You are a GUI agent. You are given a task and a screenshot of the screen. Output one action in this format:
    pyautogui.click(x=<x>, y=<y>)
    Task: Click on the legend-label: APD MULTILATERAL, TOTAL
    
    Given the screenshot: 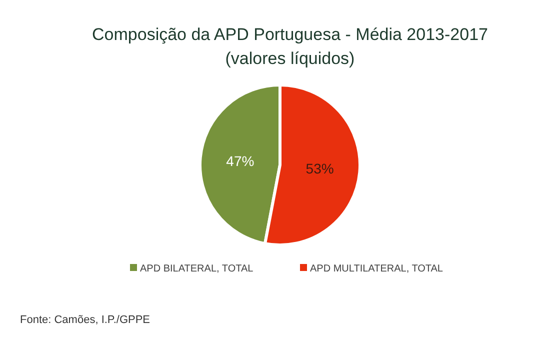 What is the action you would take?
    pyautogui.click(x=377, y=269)
    